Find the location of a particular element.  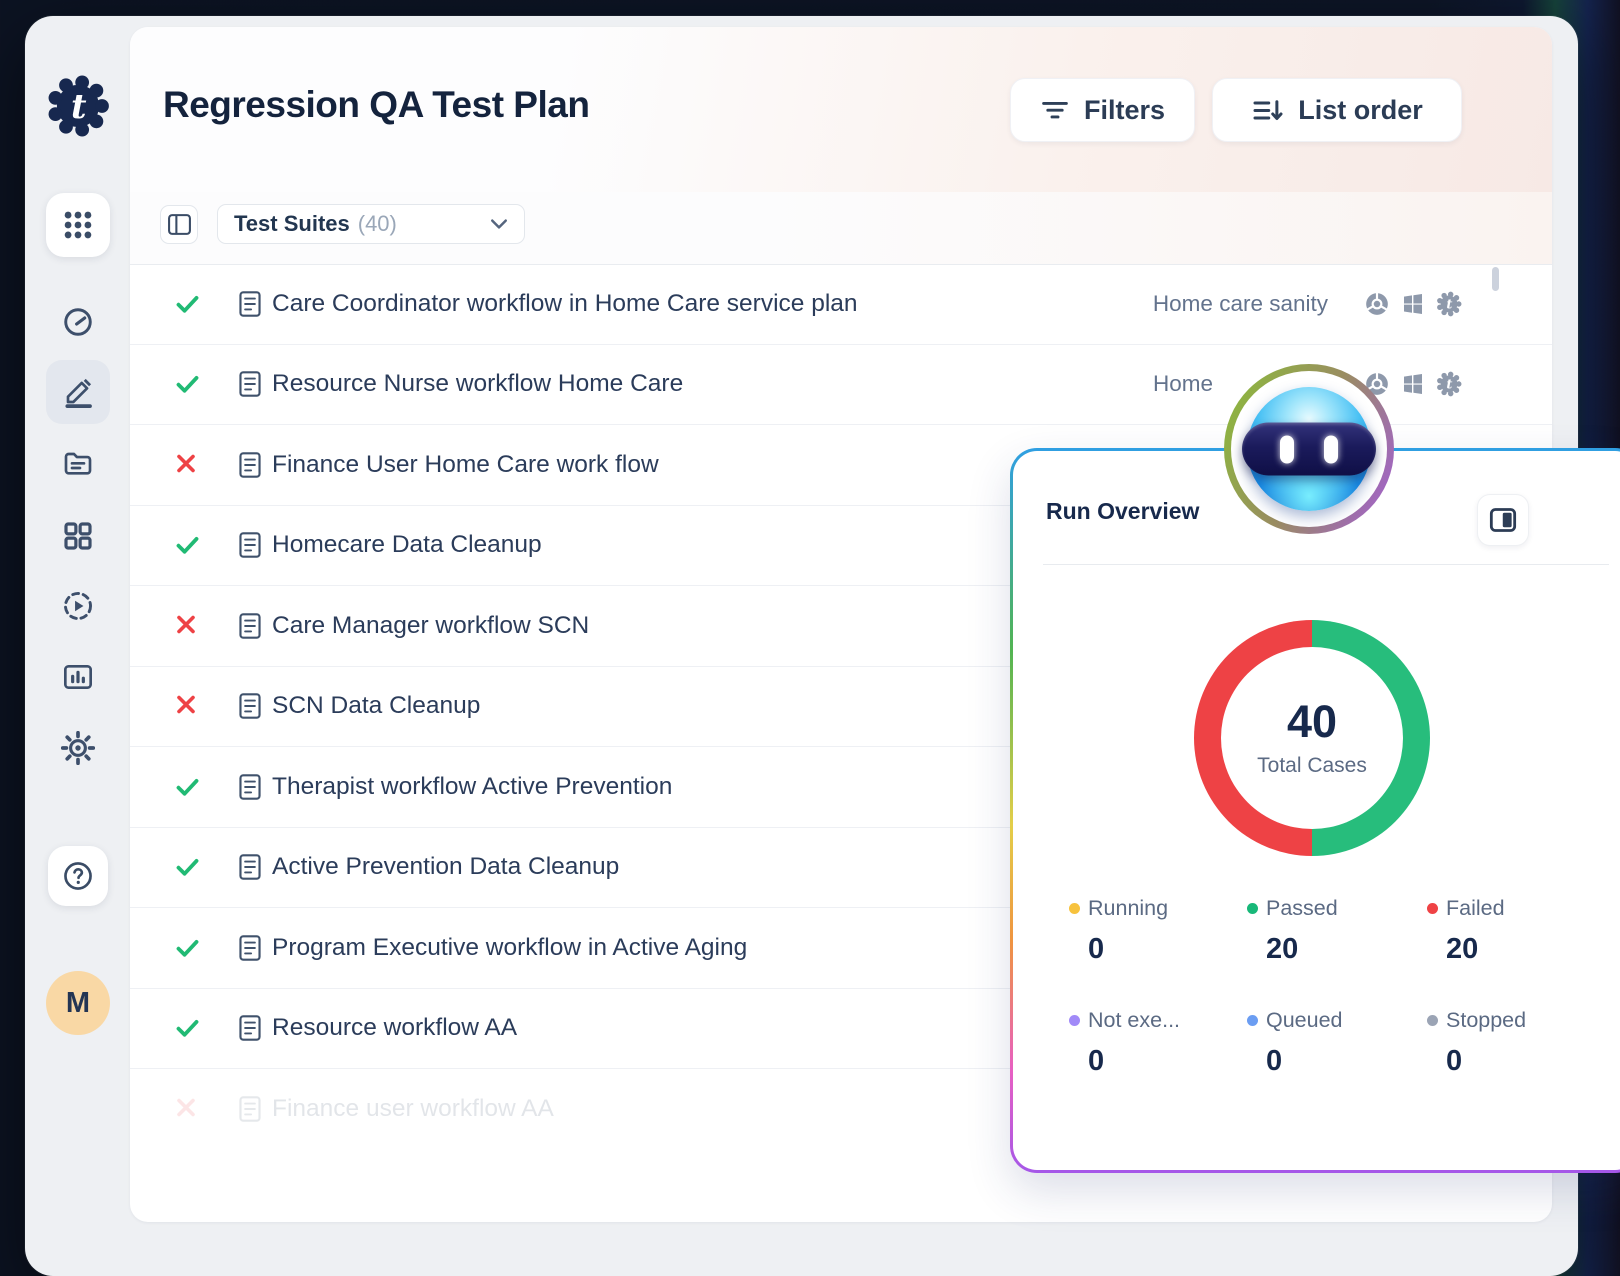

user-avatar: M is located at coordinates (78, 1003).